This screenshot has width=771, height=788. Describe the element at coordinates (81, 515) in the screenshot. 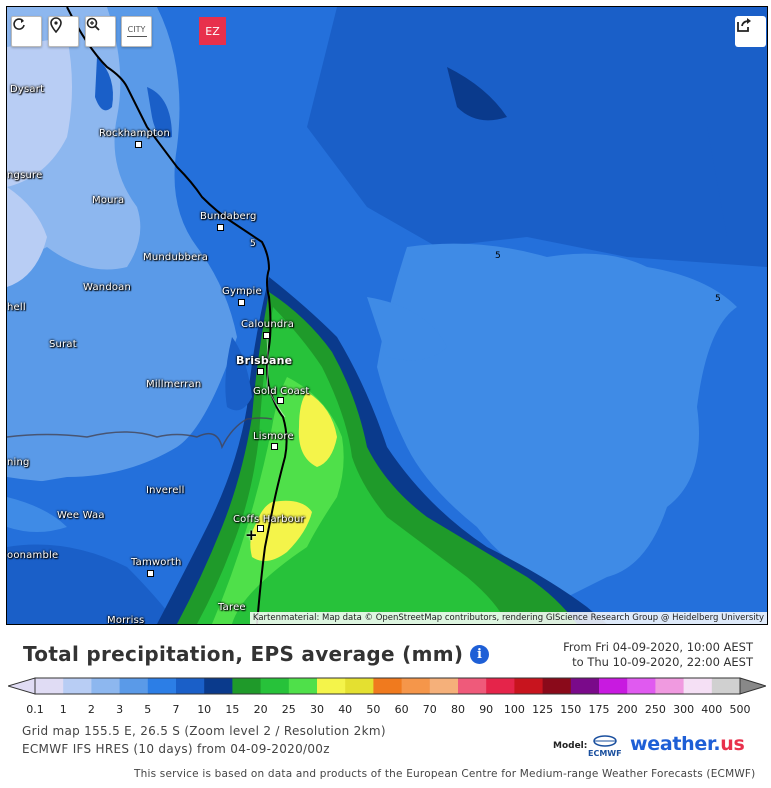

I see `city-label-wee-waa: Wee Waa` at that location.